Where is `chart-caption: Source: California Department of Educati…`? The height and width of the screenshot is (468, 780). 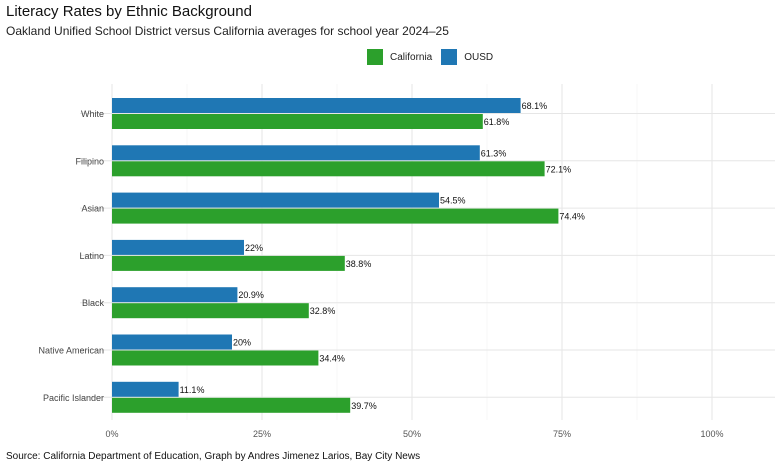 chart-caption: Source: California Department of Educati… is located at coordinates (213, 456).